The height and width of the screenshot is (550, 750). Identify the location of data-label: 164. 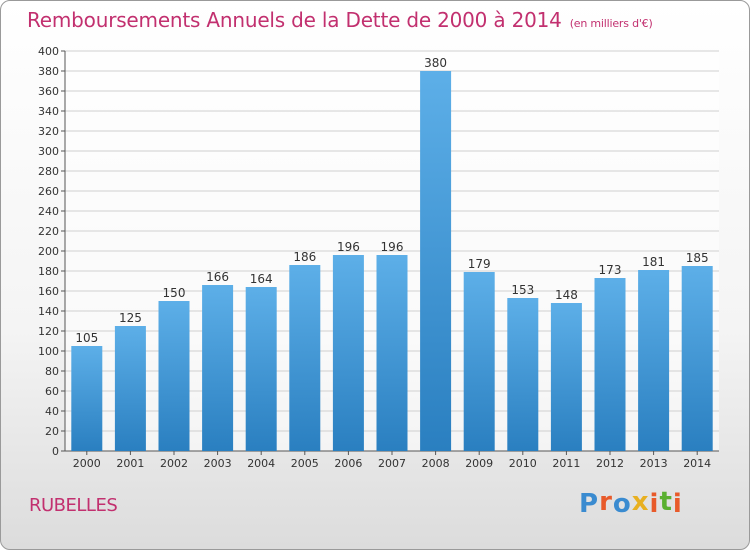
(261, 279).